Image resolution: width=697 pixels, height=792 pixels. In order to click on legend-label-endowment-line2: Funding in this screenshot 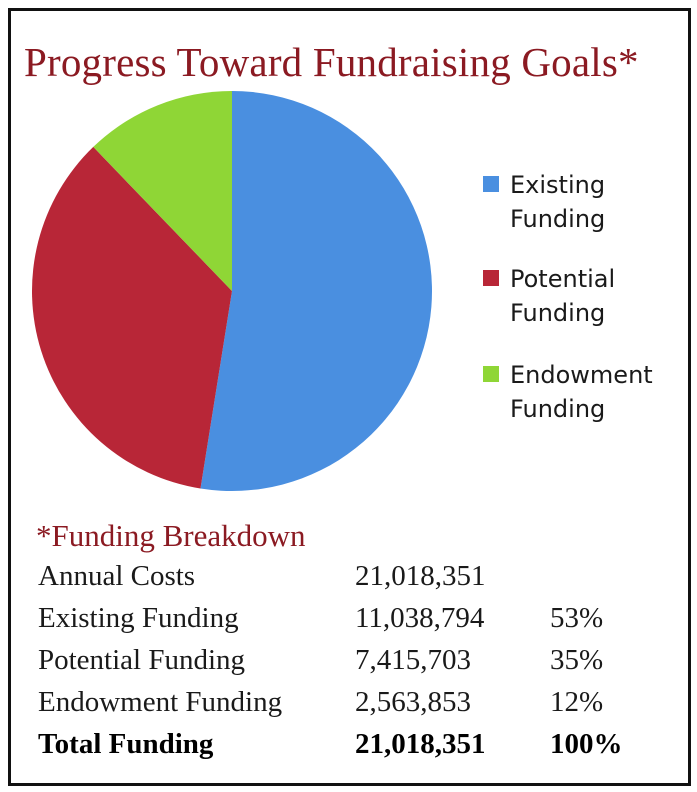, I will do `click(558, 409)`.